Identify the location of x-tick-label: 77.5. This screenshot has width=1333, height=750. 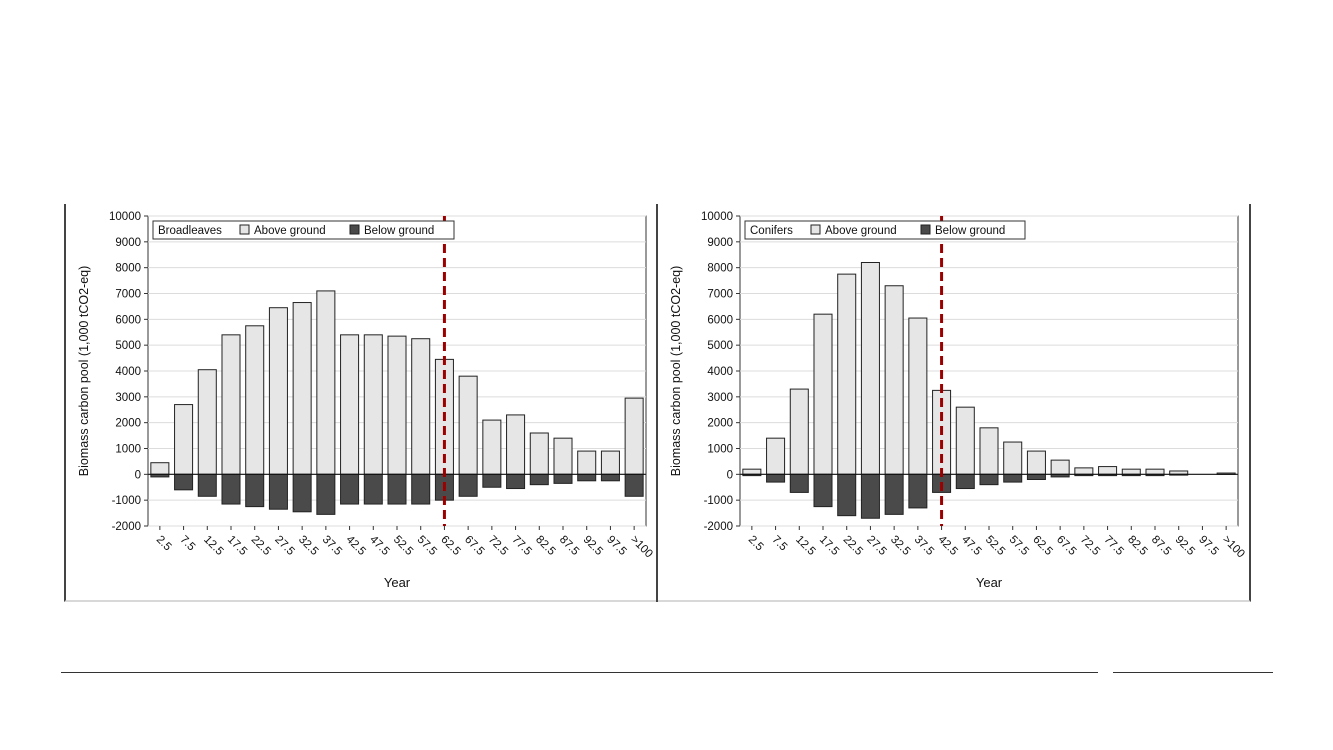
(1113, 546).